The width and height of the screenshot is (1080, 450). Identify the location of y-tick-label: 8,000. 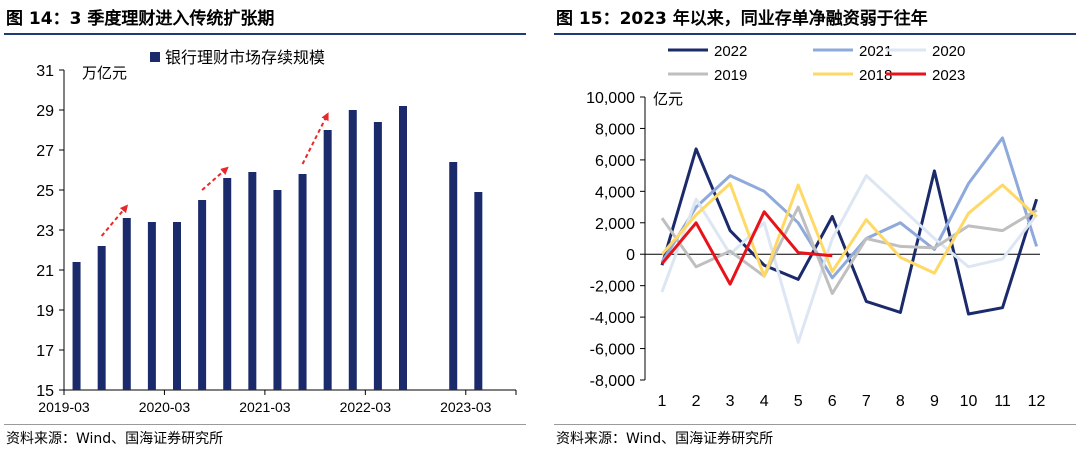
(615, 129).